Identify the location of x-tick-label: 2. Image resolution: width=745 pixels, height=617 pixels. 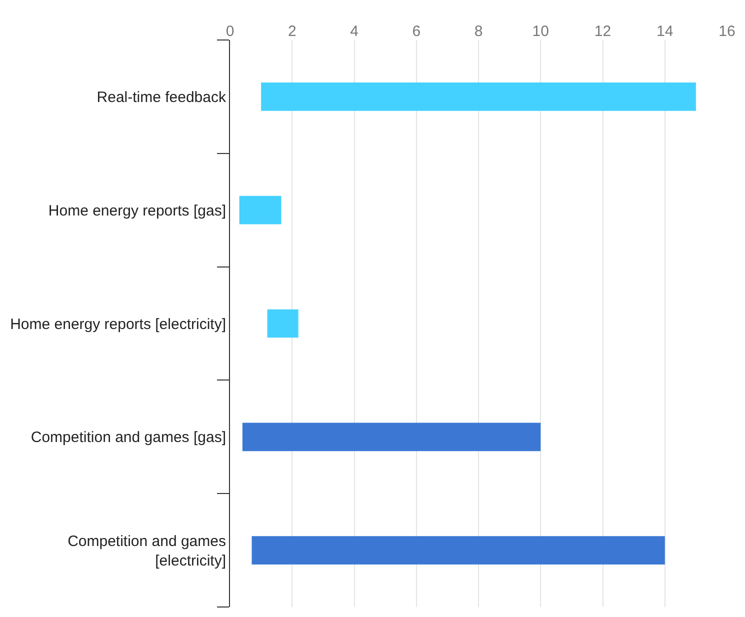
(292, 31).